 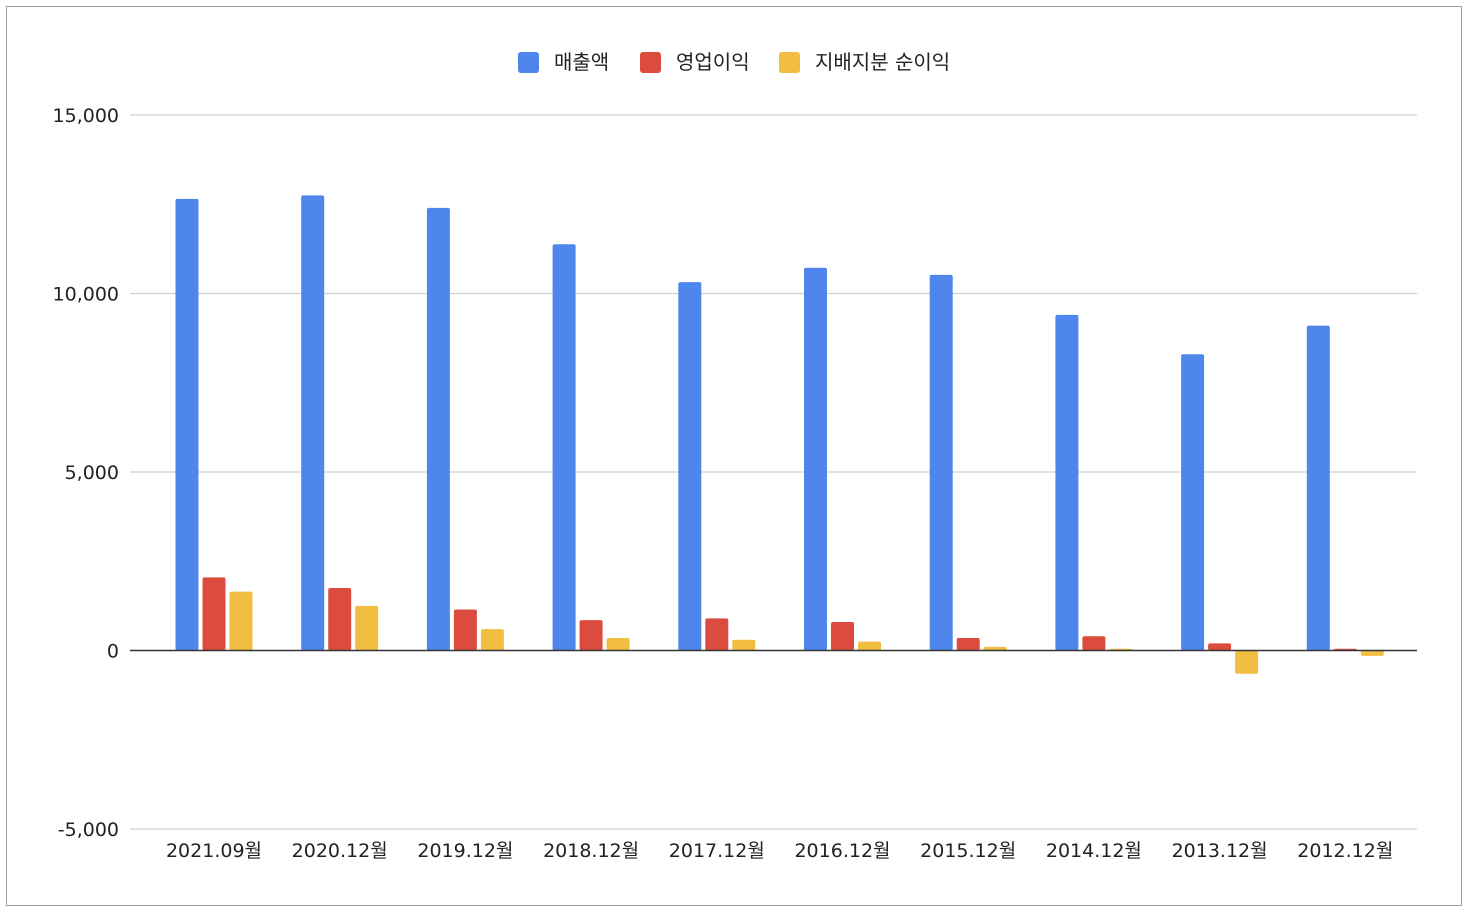 What do you see at coordinates (113, 652) in the screenshot?
I see `y-tick-label: 0` at bounding box center [113, 652].